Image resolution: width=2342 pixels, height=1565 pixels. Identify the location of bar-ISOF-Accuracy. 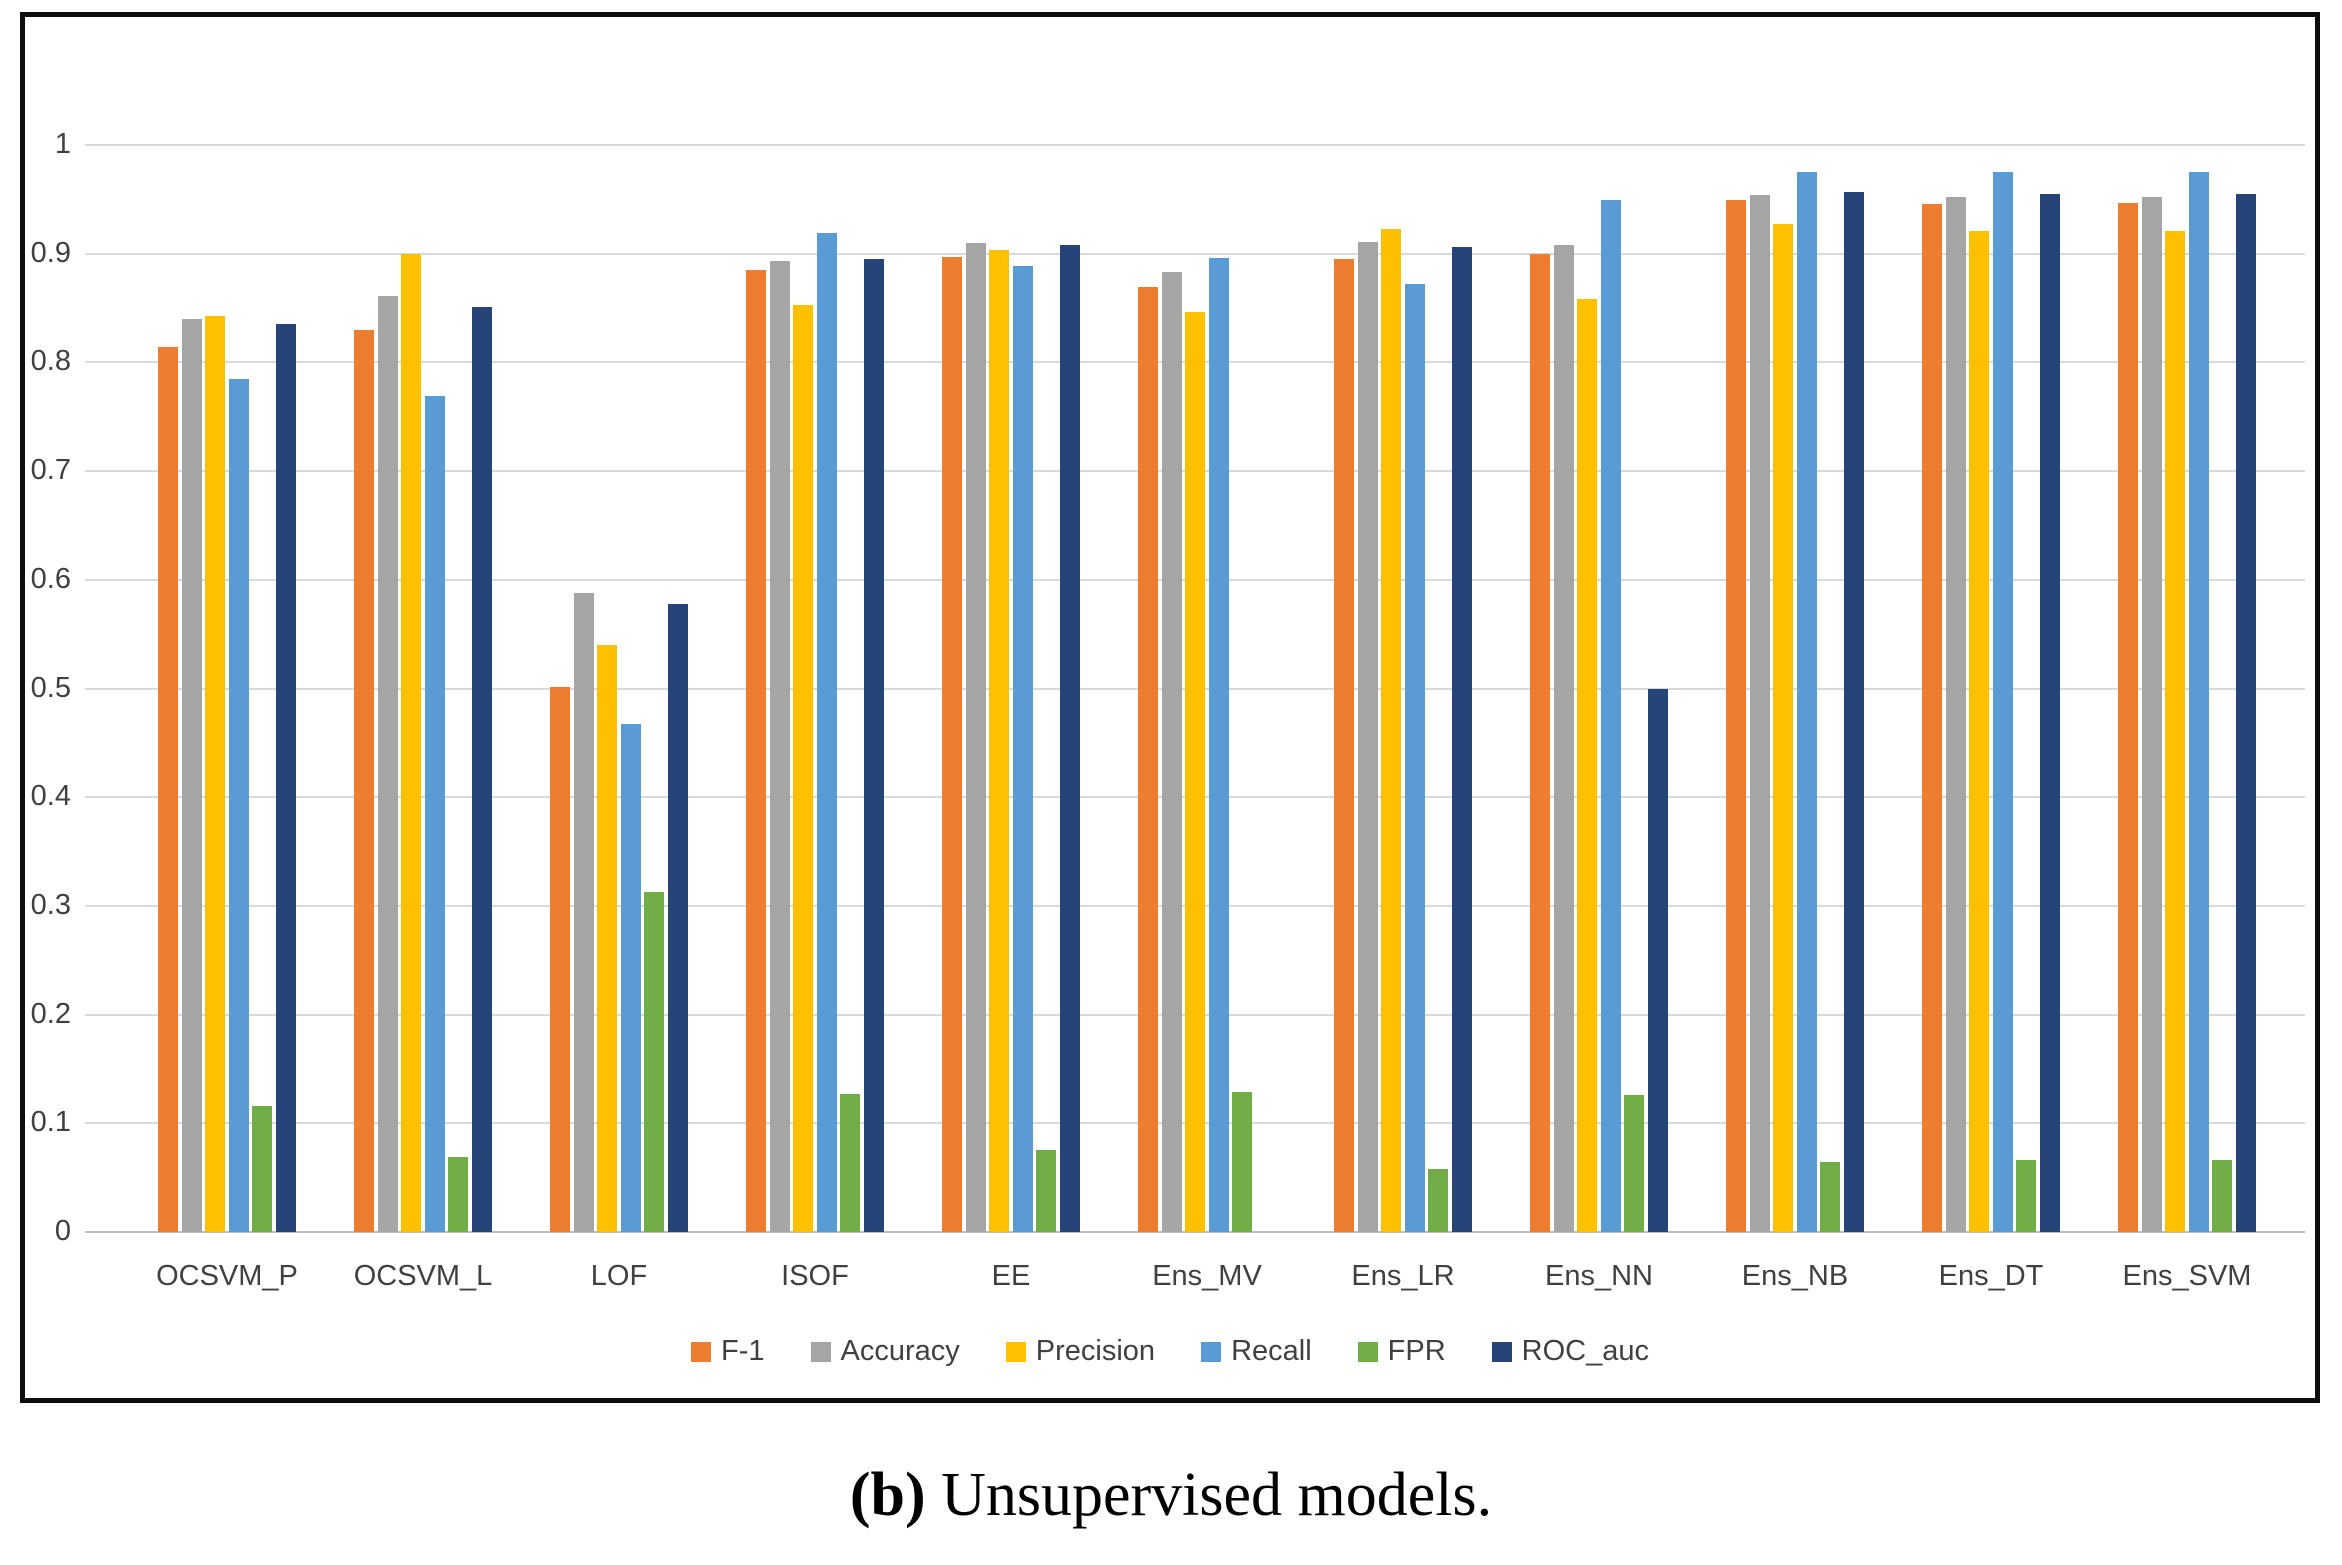
(779, 746).